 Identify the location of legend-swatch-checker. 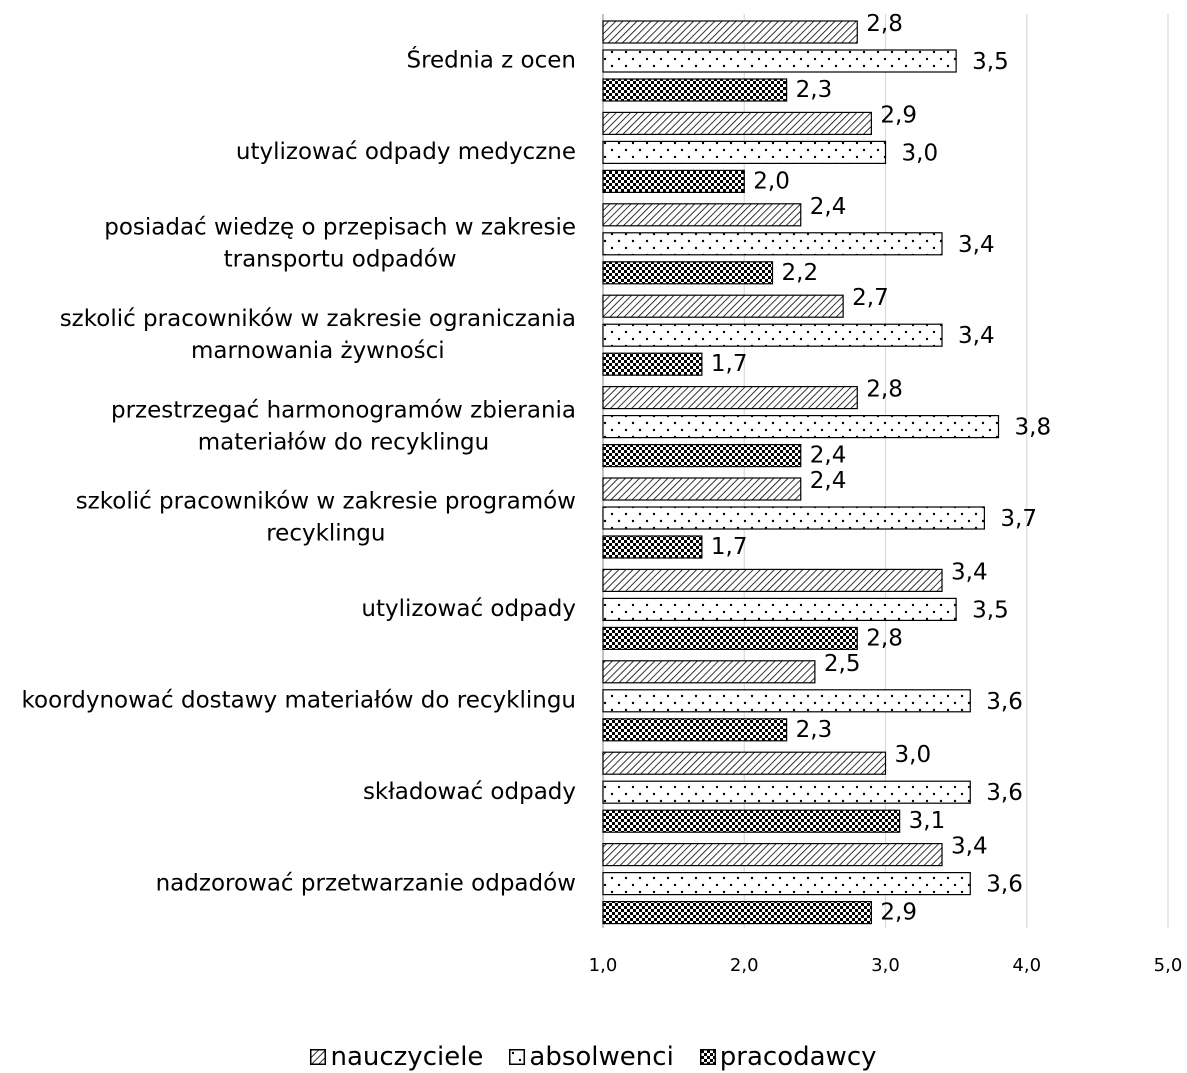
(707, 1056).